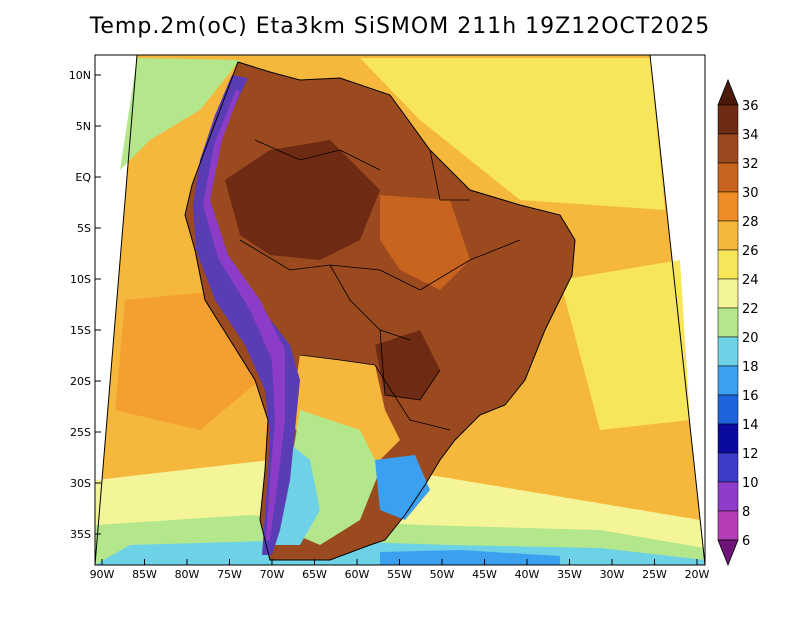 The width and height of the screenshot is (800, 618). I want to click on lon-tick-label: 20W, so click(697, 574).